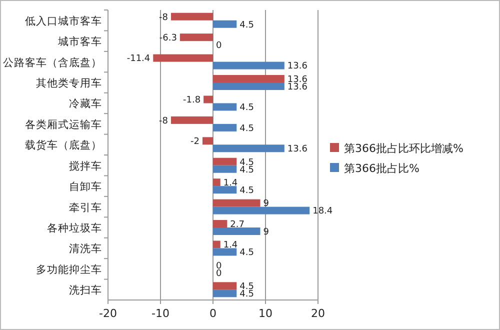 The height and width of the screenshot is (330, 500). I want to click on y-tick-label: 搅拌车, so click(85, 165).